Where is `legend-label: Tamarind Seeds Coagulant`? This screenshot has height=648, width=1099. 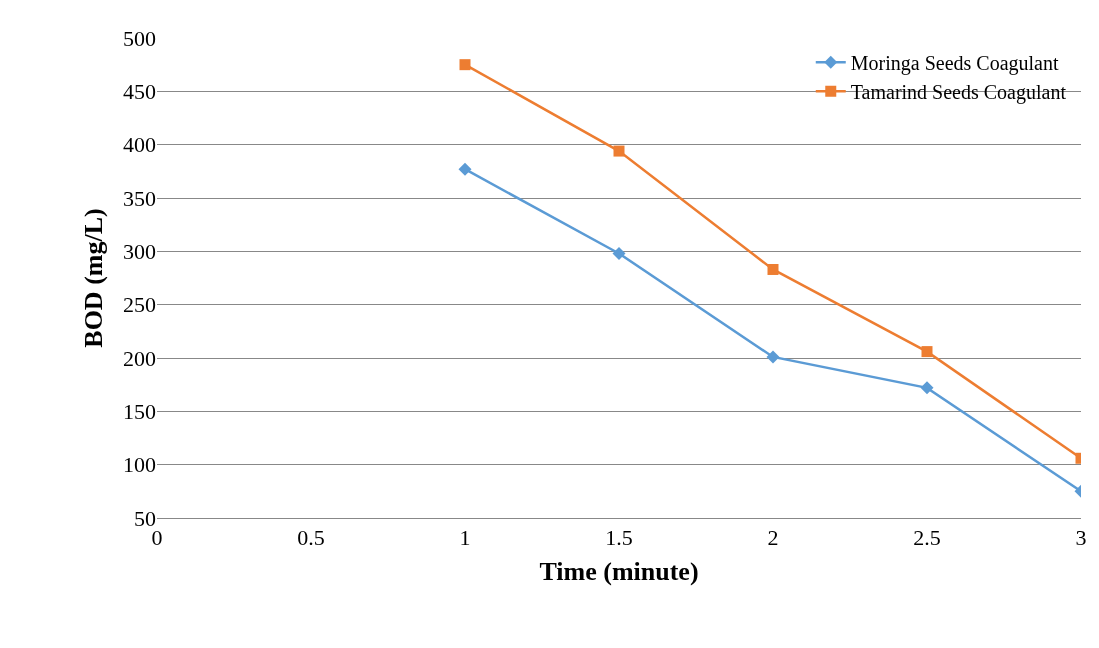 legend-label: Tamarind Seeds Coagulant is located at coordinates (958, 93).